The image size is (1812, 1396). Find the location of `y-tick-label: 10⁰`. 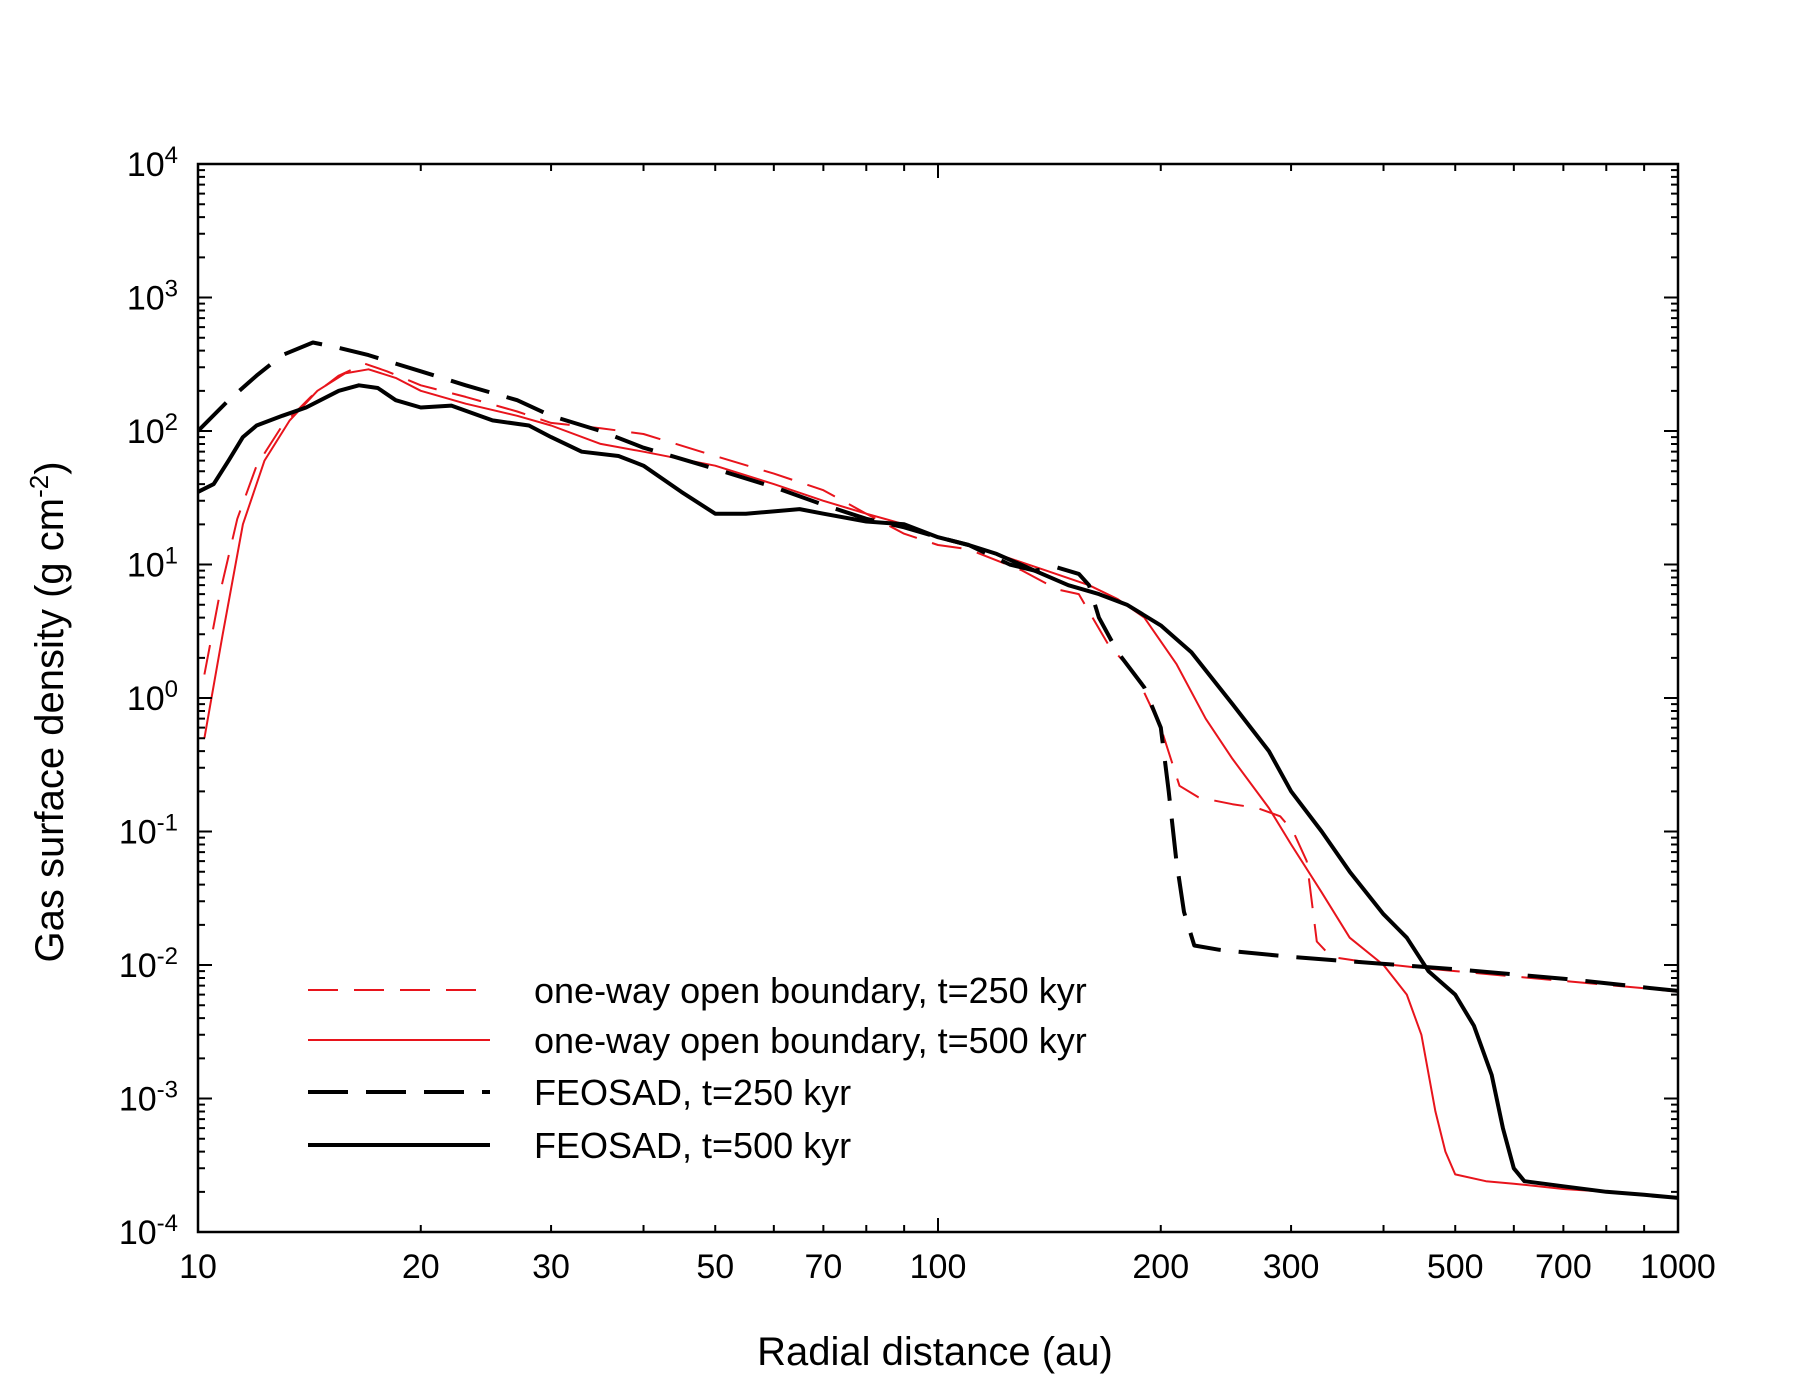

y-tick-label: 10⁰ is located at coordinates (152, 697).